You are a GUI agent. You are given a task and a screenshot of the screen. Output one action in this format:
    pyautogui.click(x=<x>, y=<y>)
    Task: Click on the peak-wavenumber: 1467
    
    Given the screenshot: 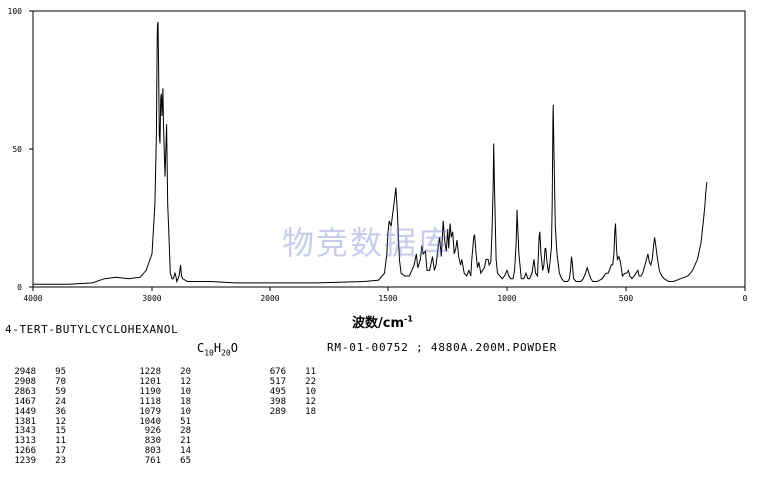 What is the action you would take?
    pyautogui.click(x=25, y=401)
    